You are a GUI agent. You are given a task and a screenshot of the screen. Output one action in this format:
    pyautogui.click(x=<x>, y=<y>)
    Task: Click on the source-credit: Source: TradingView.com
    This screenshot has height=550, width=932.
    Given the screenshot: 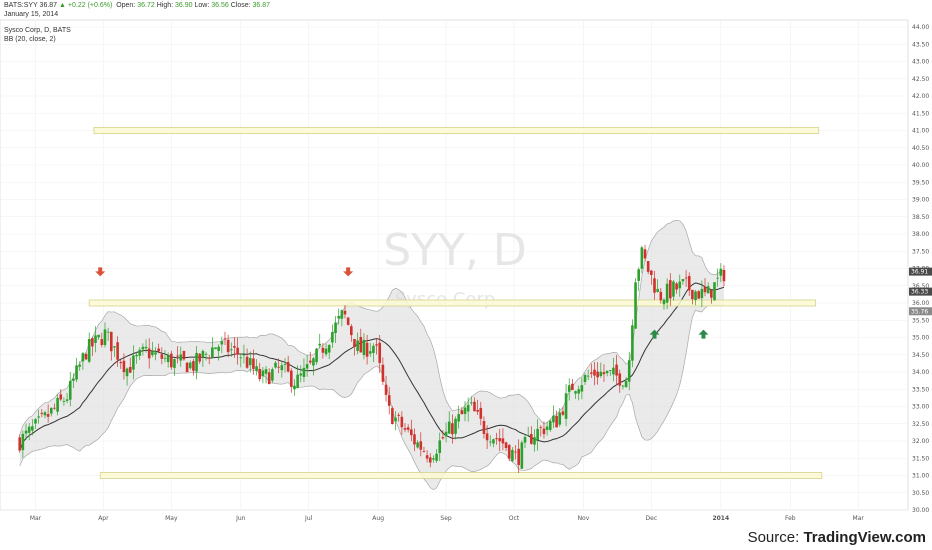 What is the action you would take?
    pyautogui.click(x=837, y=537)
    